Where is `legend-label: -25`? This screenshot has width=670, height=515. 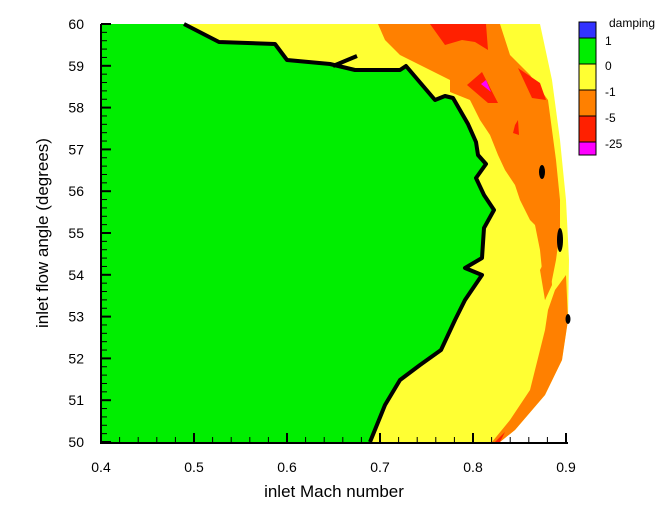
legend-label: -25 is located at coordinates (614, 144).